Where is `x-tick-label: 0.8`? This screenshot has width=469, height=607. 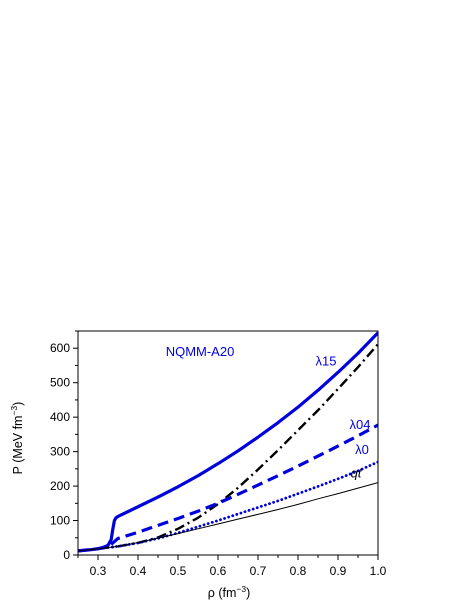
x-tick-label: 0.8 is located at coordinates (298, 571).